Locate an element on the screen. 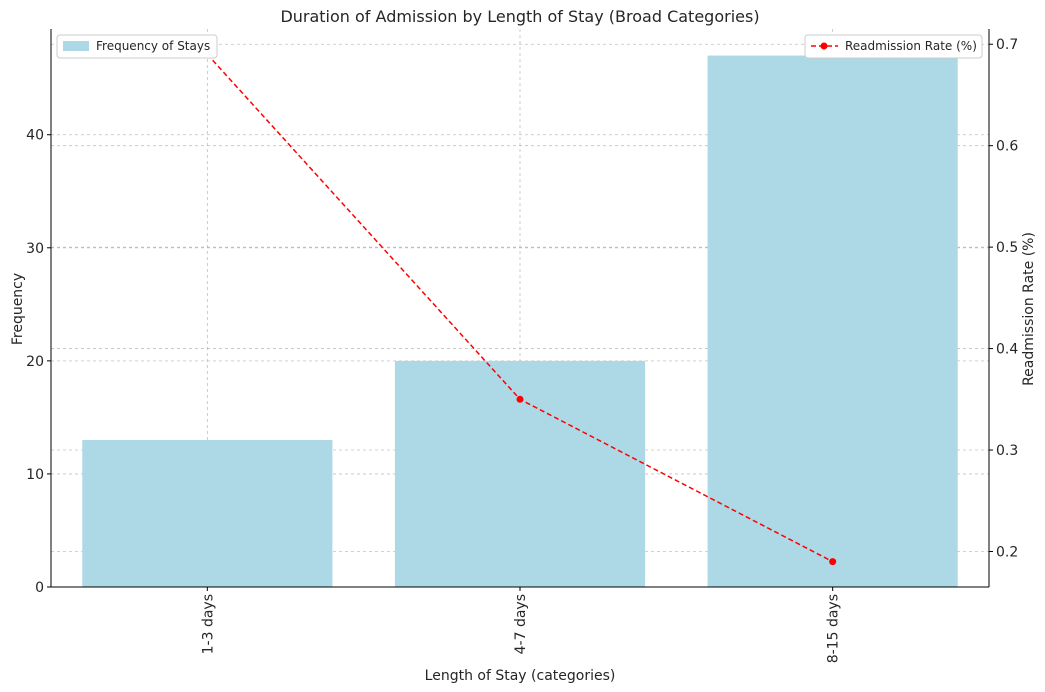  y-right-tick-label: 0.5 is located at coordinates (1007, 248).